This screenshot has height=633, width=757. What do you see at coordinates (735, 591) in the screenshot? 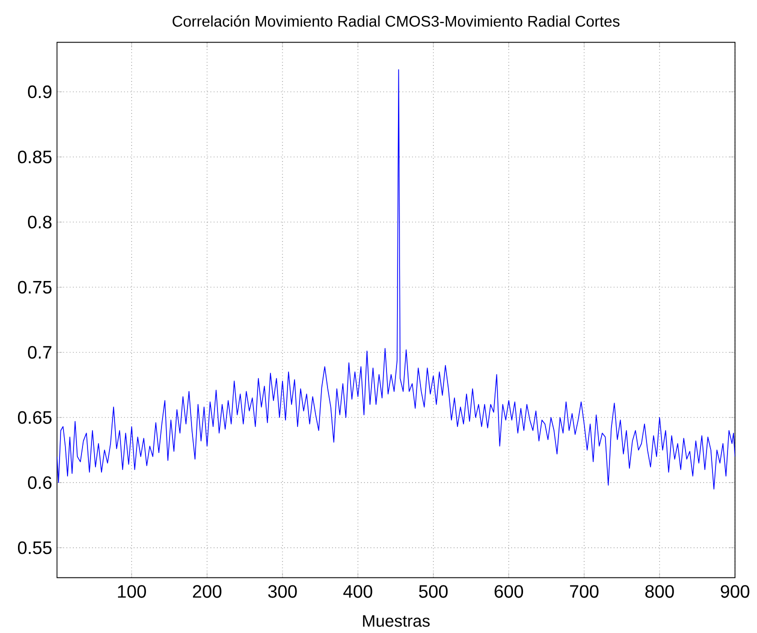
I see `x-tick-label: 900` at bounding box center [735, 591].